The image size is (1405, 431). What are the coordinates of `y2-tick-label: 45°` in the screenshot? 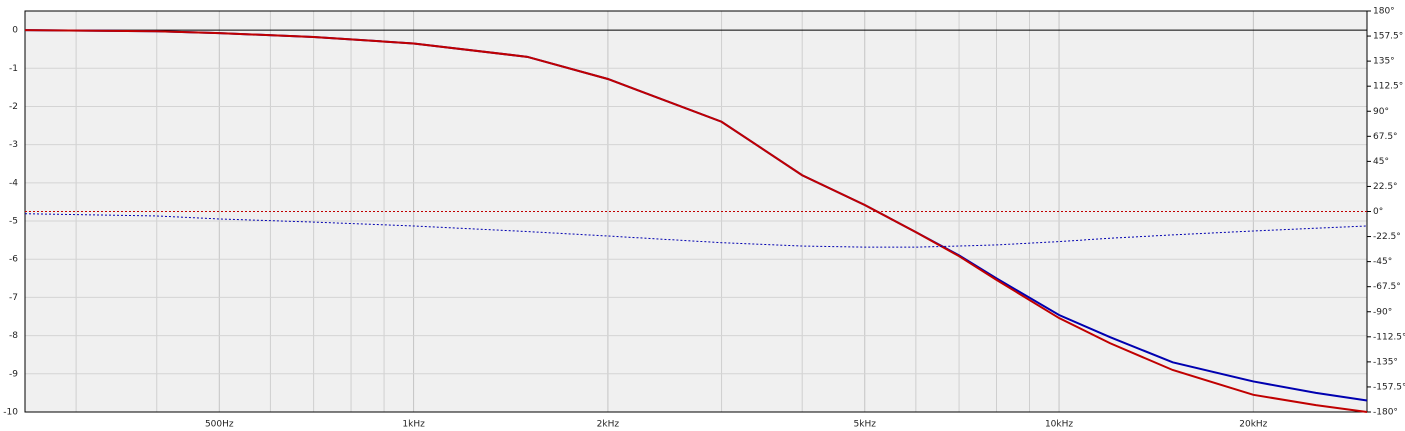 It's located at (1381, 162).